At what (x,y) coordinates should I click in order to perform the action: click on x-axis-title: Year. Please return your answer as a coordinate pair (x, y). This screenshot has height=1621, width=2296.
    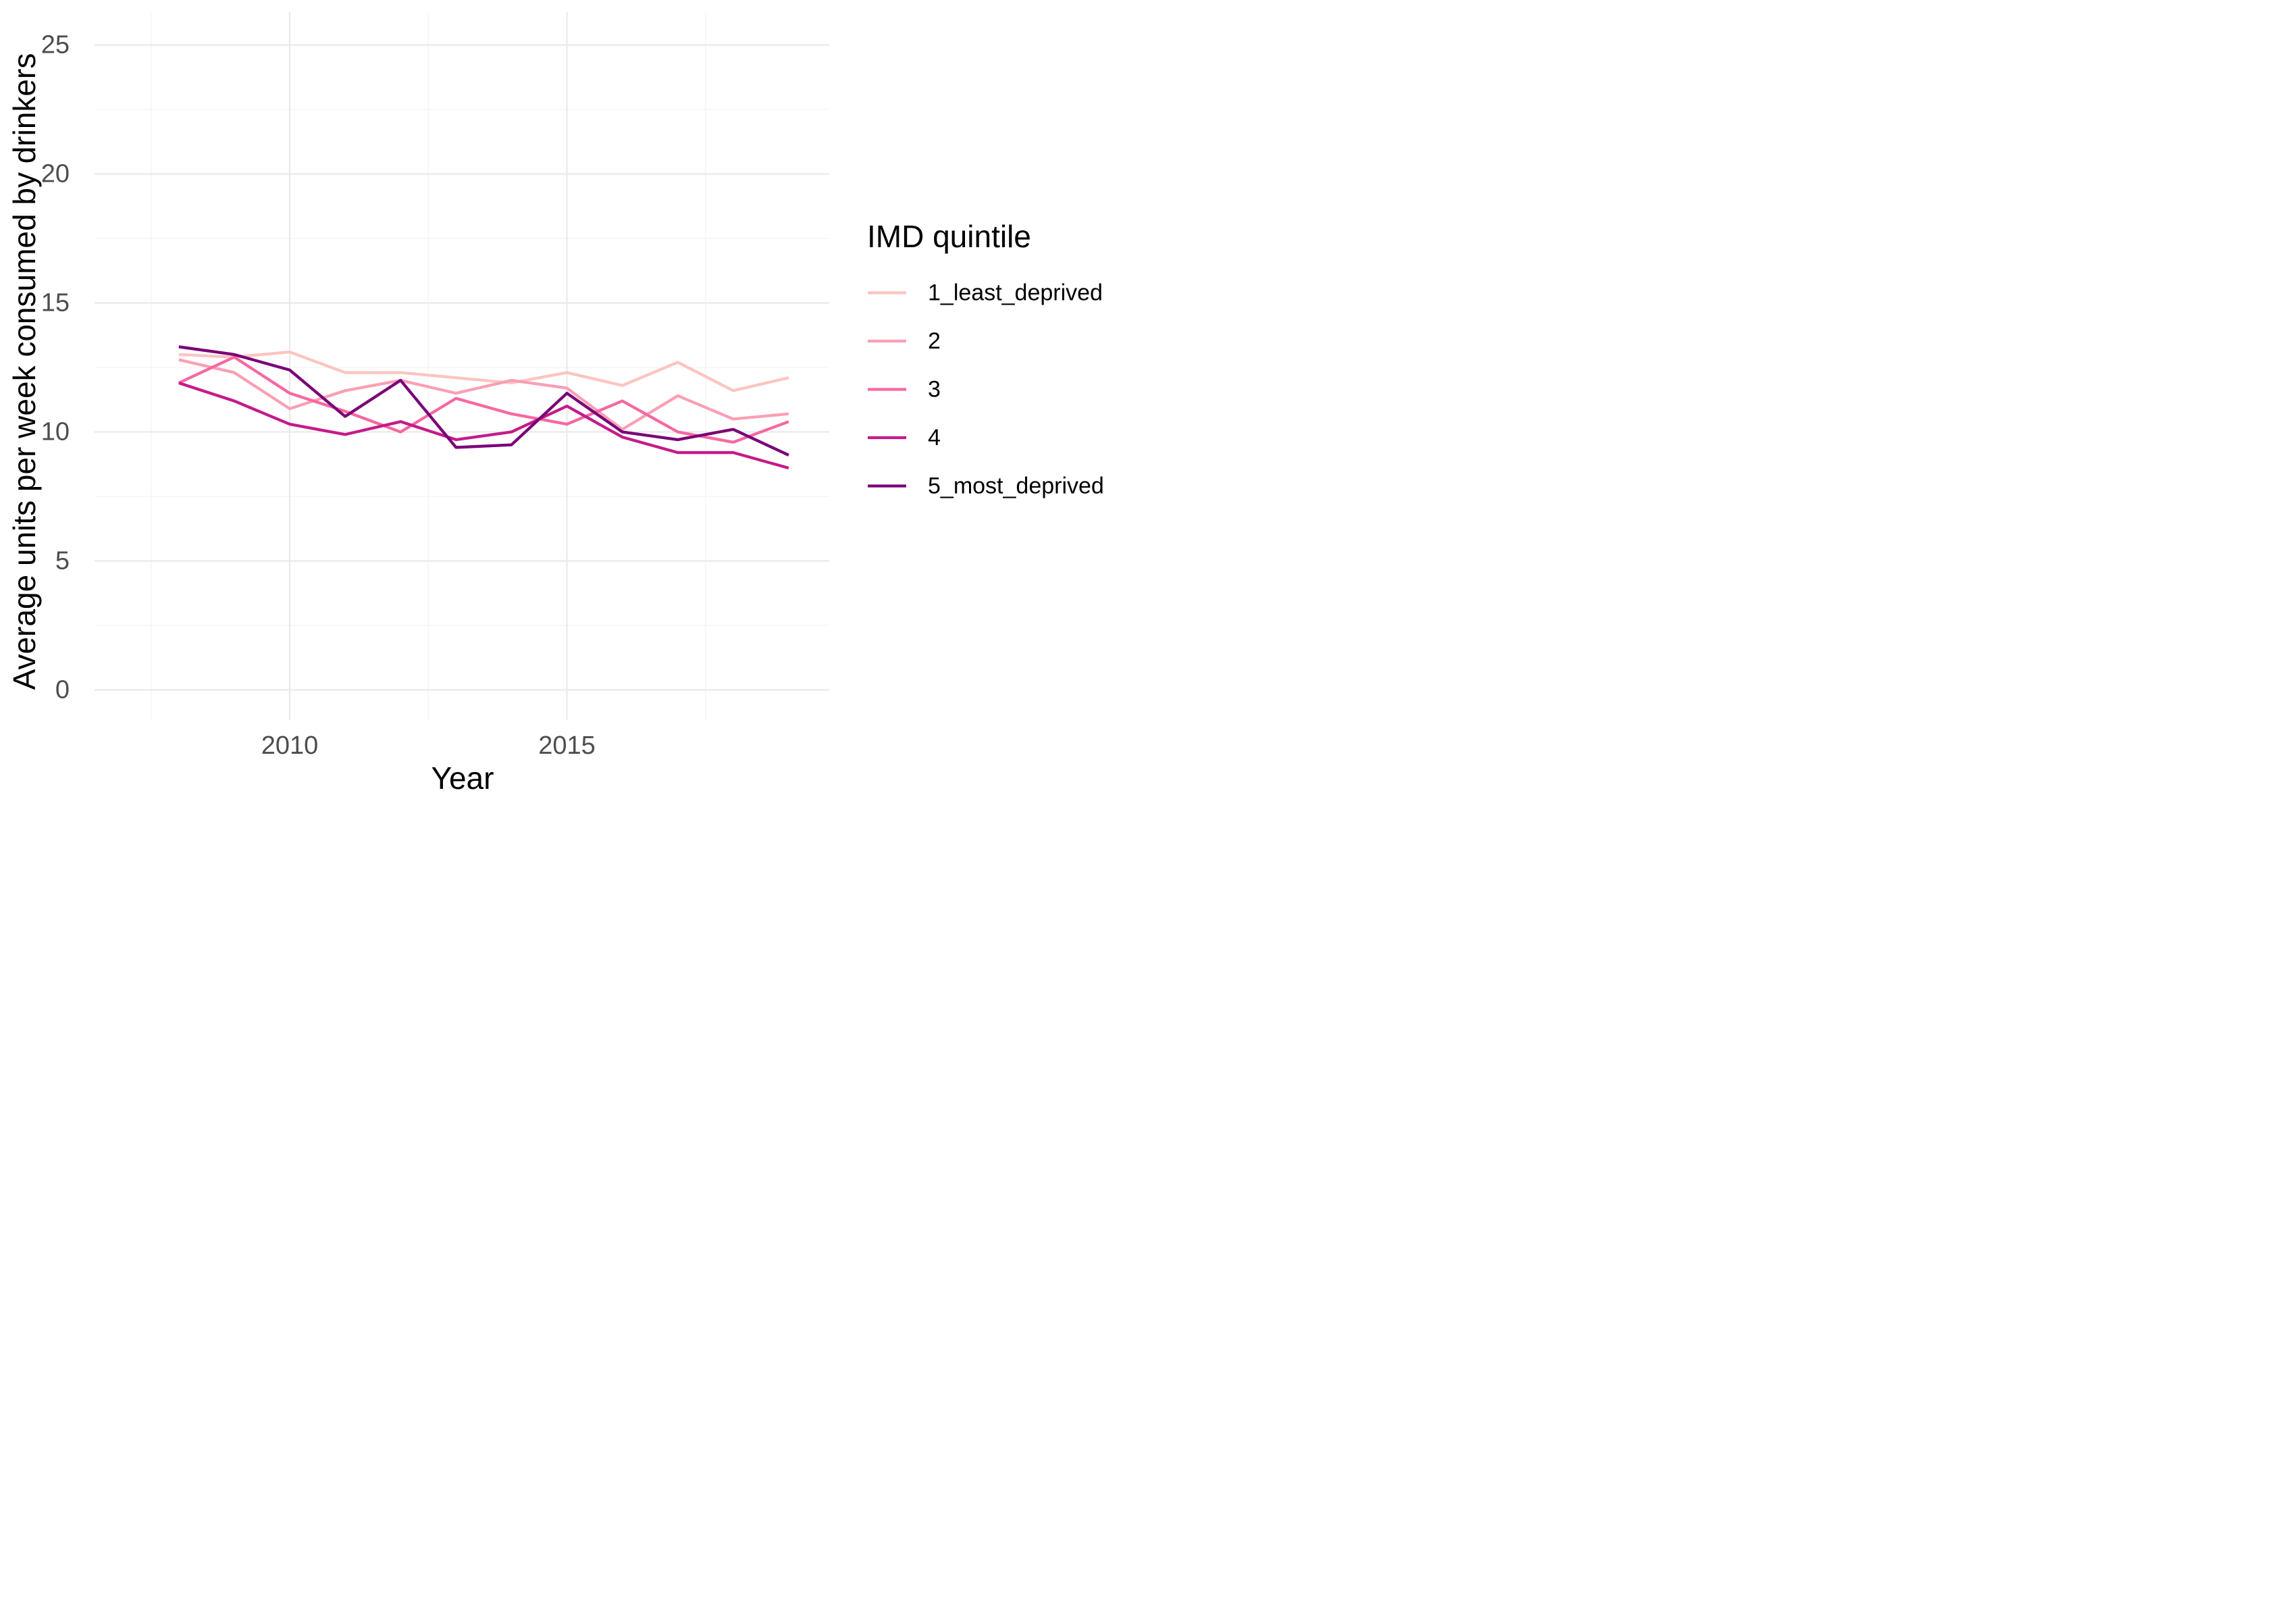
    Looking at the image, I should click on (463, 778).